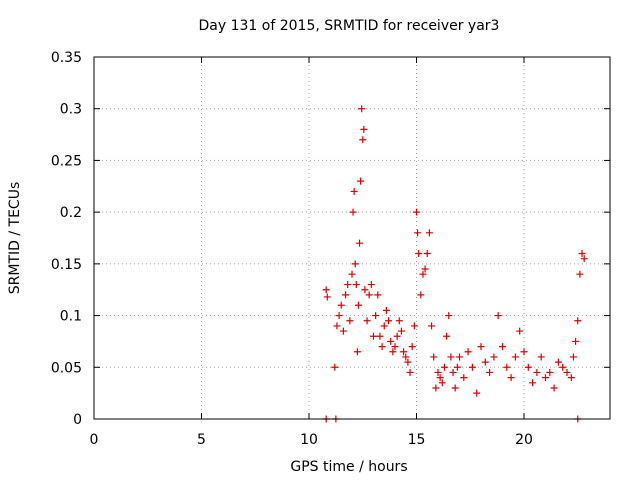 The image size is (640, 480). I want to click on x-axis-label: GPS time / hours, so click(348, 467).